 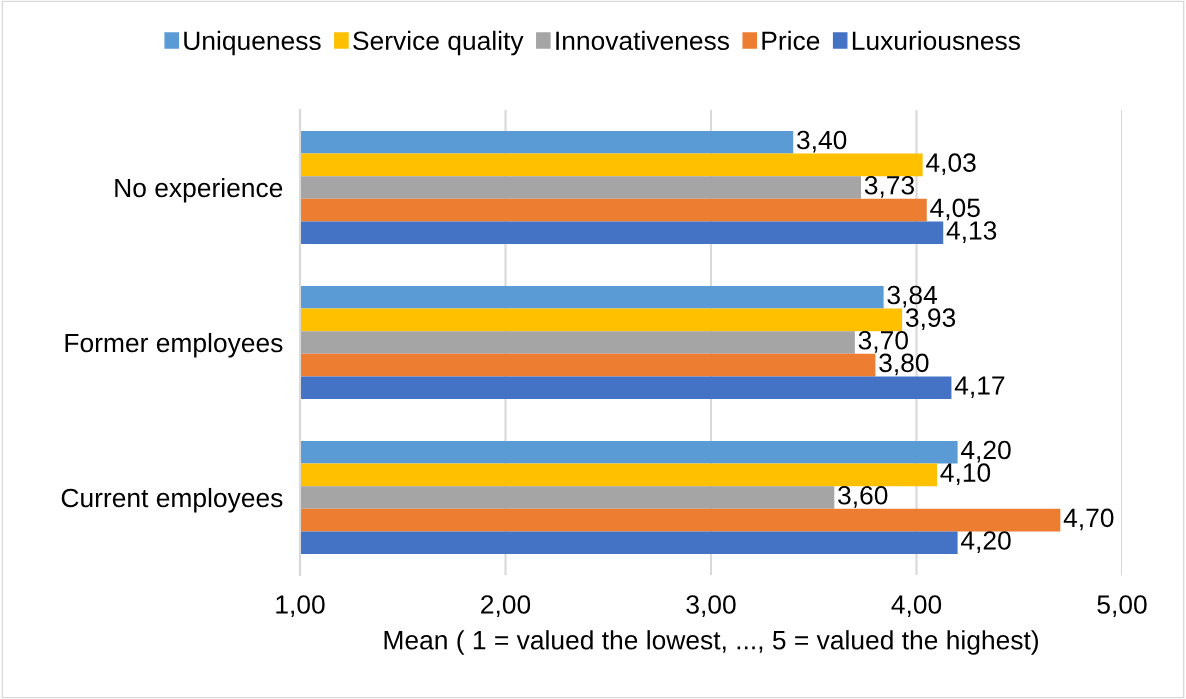 I want to click on data-label: 3,93, so click(x=930, y=319).